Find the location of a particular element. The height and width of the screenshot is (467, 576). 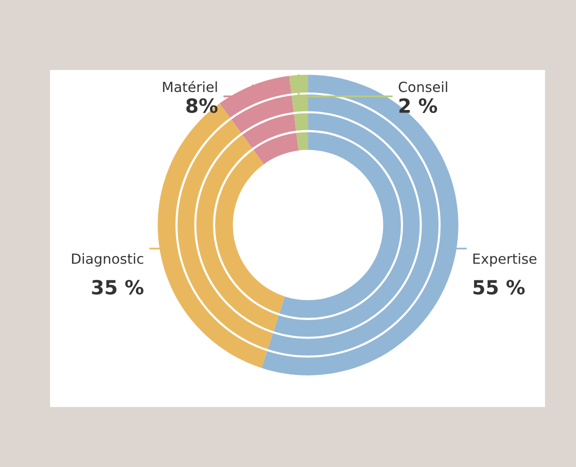

slice-label: Matériel is located at coordinates (190, 86).